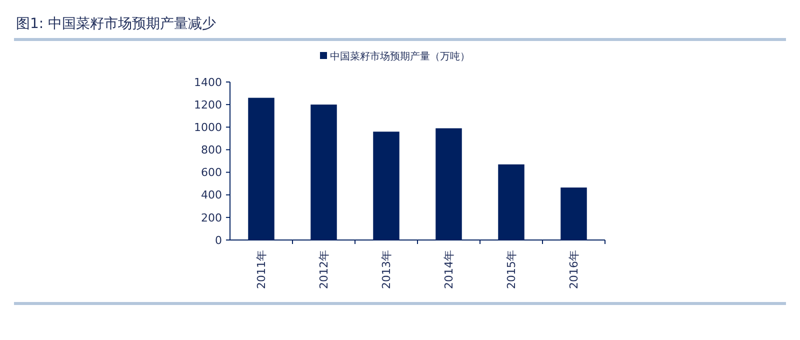 This screenshot has width=800, height=340. What do you see at coordinates (211, 150) in the screenshot?
I see `y-tick-label: 800` at bounding box center [211, 150].